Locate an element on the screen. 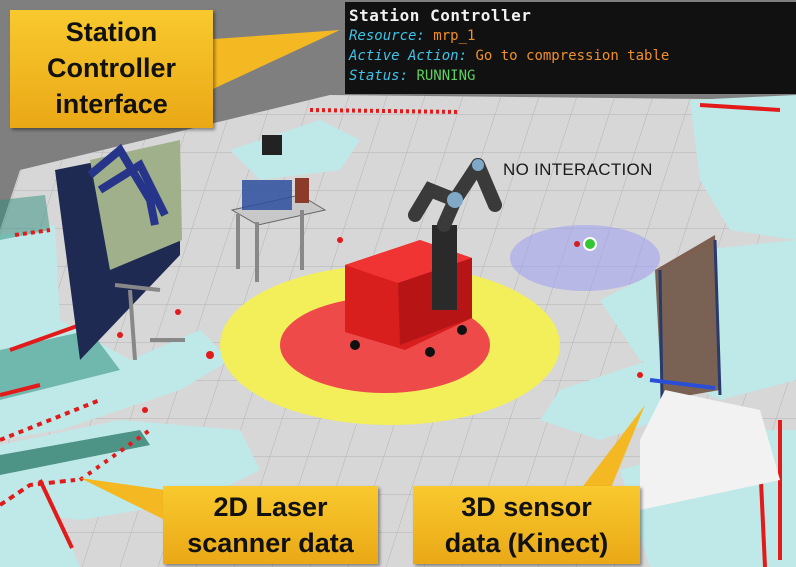  callout-line: 3D sensor is located at coordinates (526, 507).